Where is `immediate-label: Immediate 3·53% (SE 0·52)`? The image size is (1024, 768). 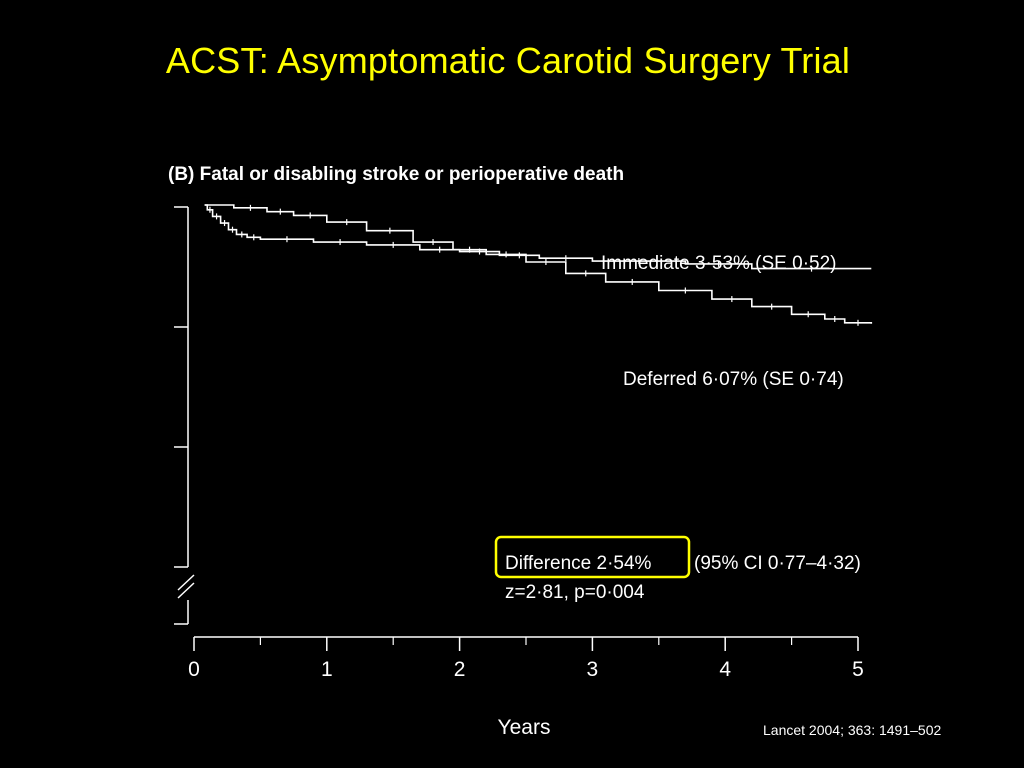
immediate-label: Immediate 3·53% (SE 0·52) is located at coordinates (719, 263).